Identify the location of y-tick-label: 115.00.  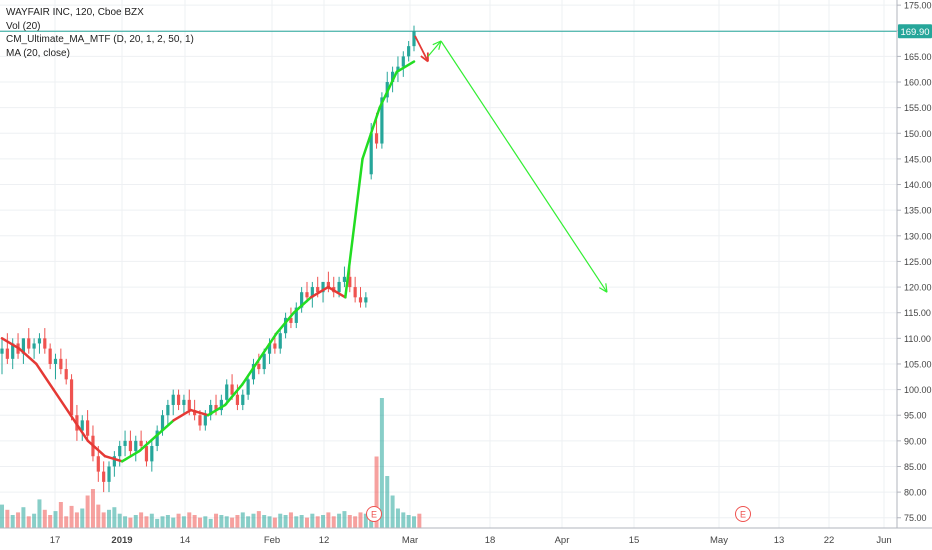
(917, 313).